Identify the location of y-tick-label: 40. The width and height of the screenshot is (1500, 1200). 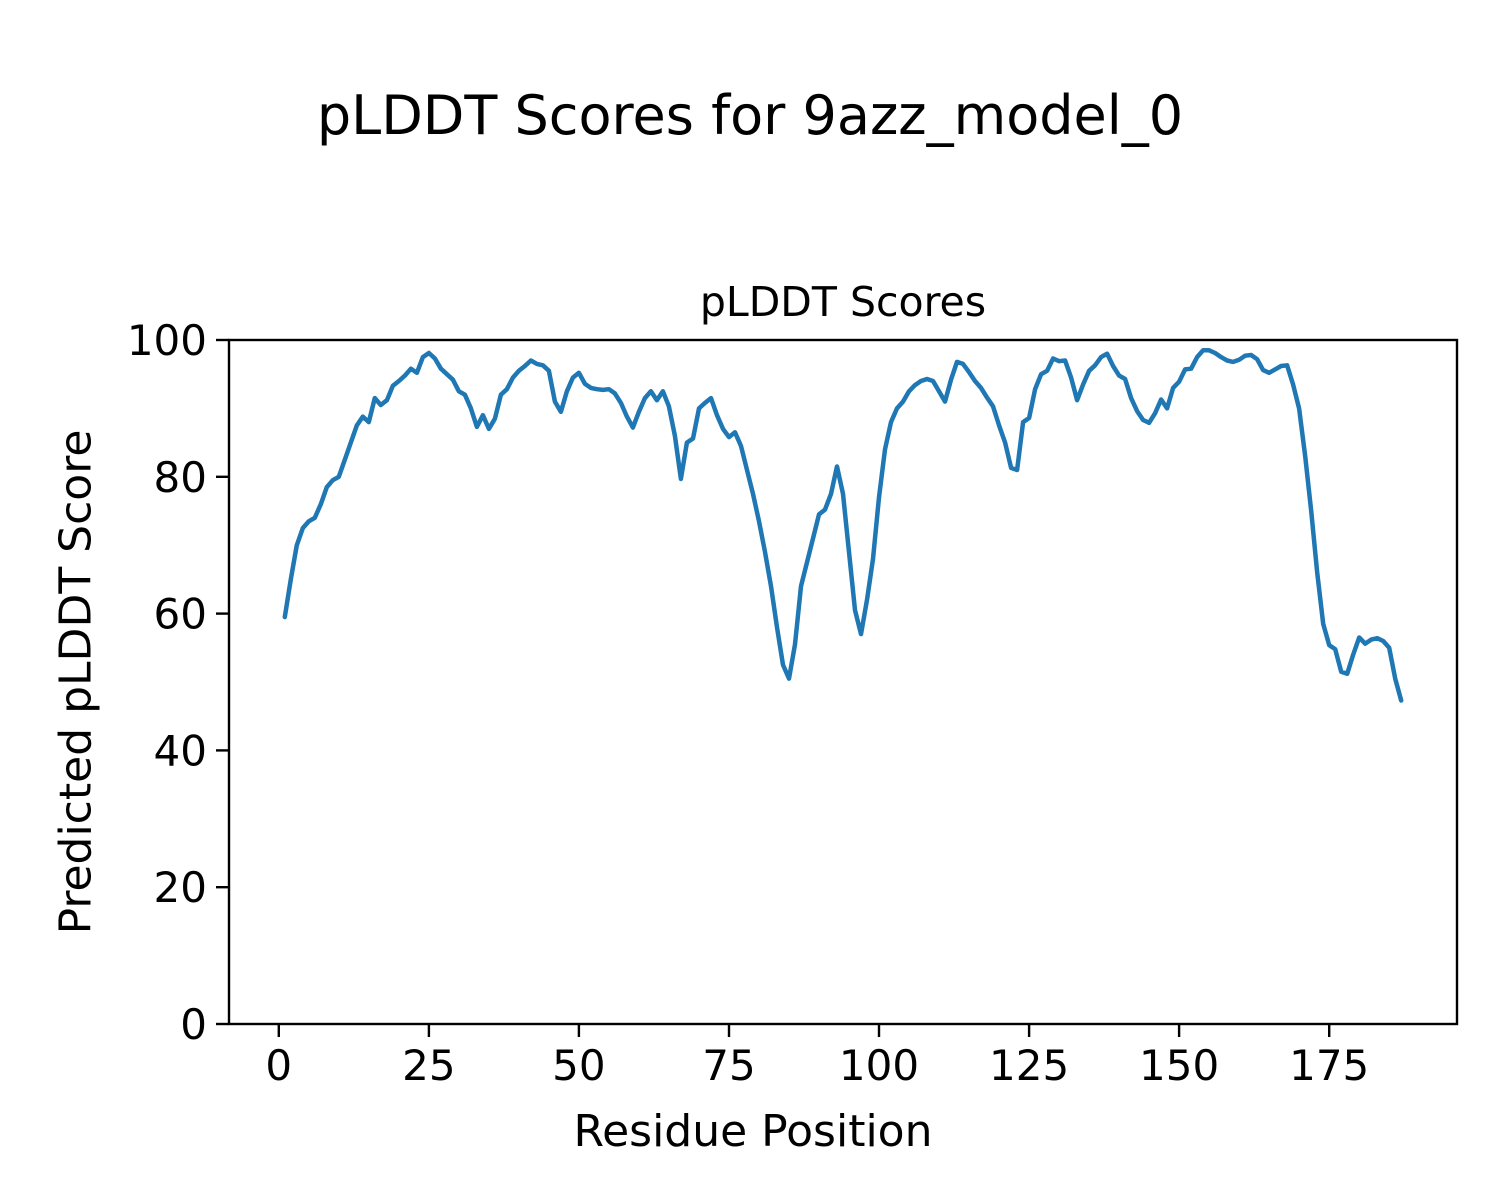
(180, 750).